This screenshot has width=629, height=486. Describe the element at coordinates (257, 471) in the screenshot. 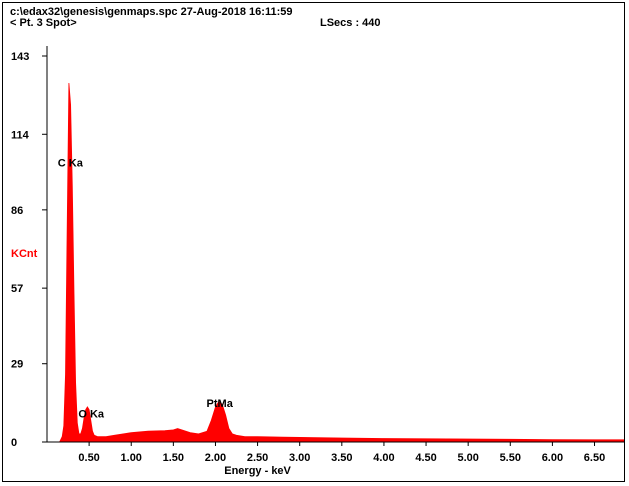

I see `x-axis-label: Energy - keV` at that location.